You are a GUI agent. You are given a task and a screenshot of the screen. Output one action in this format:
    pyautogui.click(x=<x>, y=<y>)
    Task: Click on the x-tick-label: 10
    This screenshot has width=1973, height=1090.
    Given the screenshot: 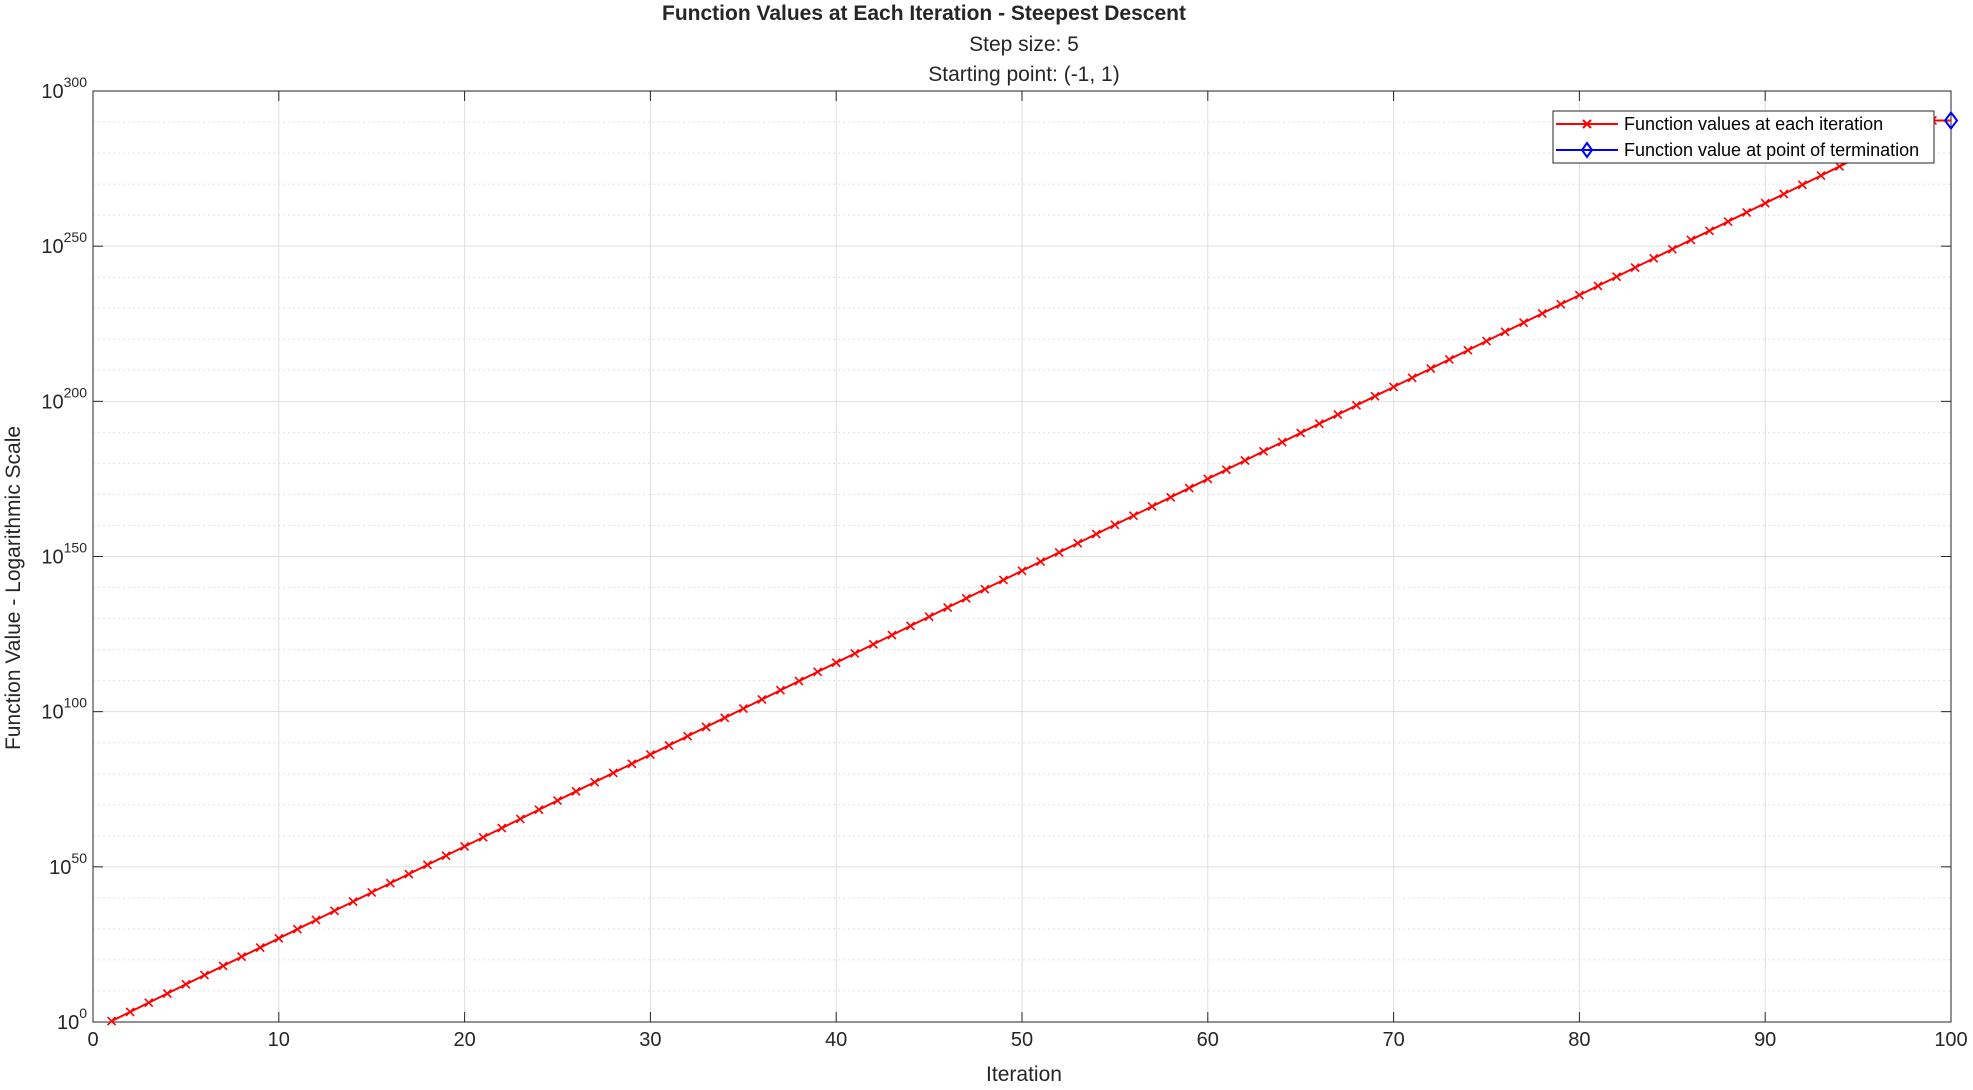 What is the action you would take?
    pyautogui.click(x=279, y=1040)
    